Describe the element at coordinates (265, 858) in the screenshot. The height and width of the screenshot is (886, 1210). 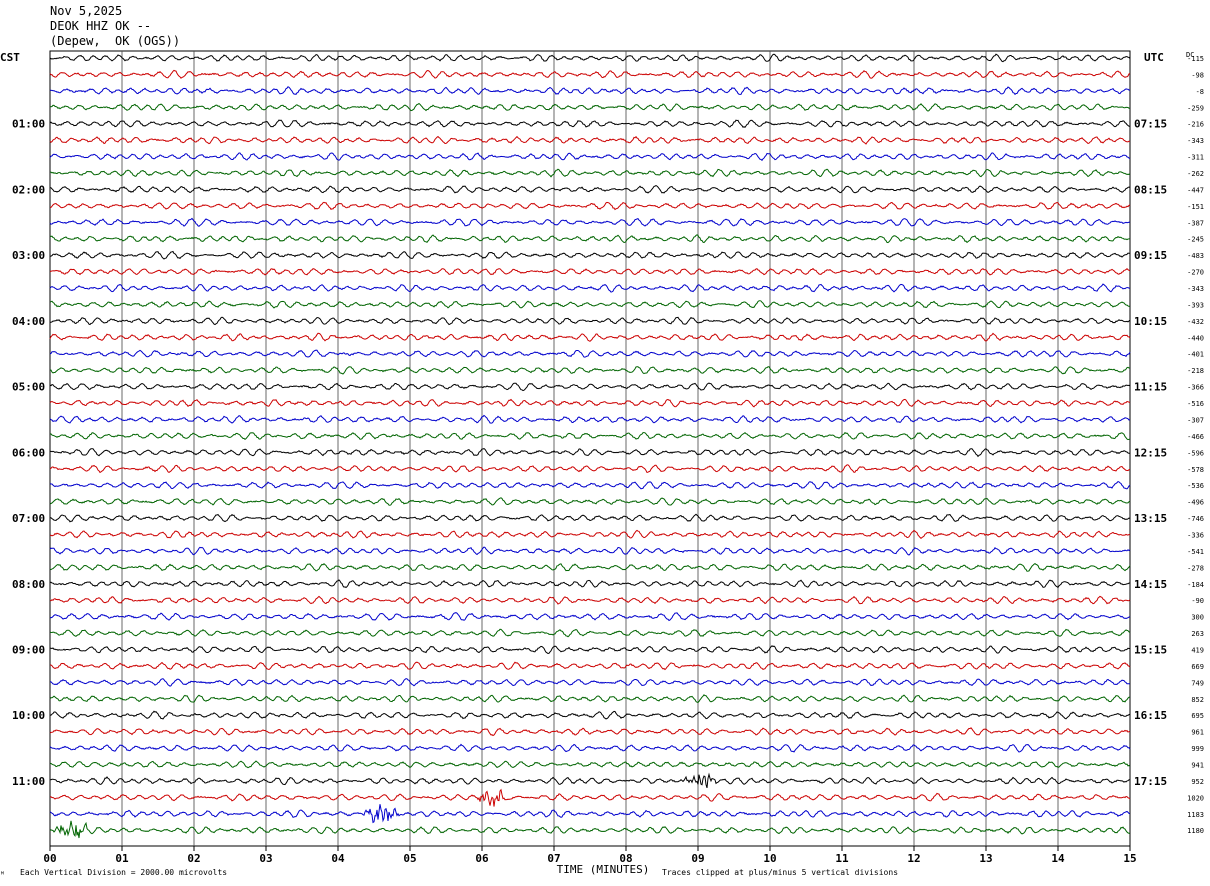
I see `x-tick-label: 03` at that location.